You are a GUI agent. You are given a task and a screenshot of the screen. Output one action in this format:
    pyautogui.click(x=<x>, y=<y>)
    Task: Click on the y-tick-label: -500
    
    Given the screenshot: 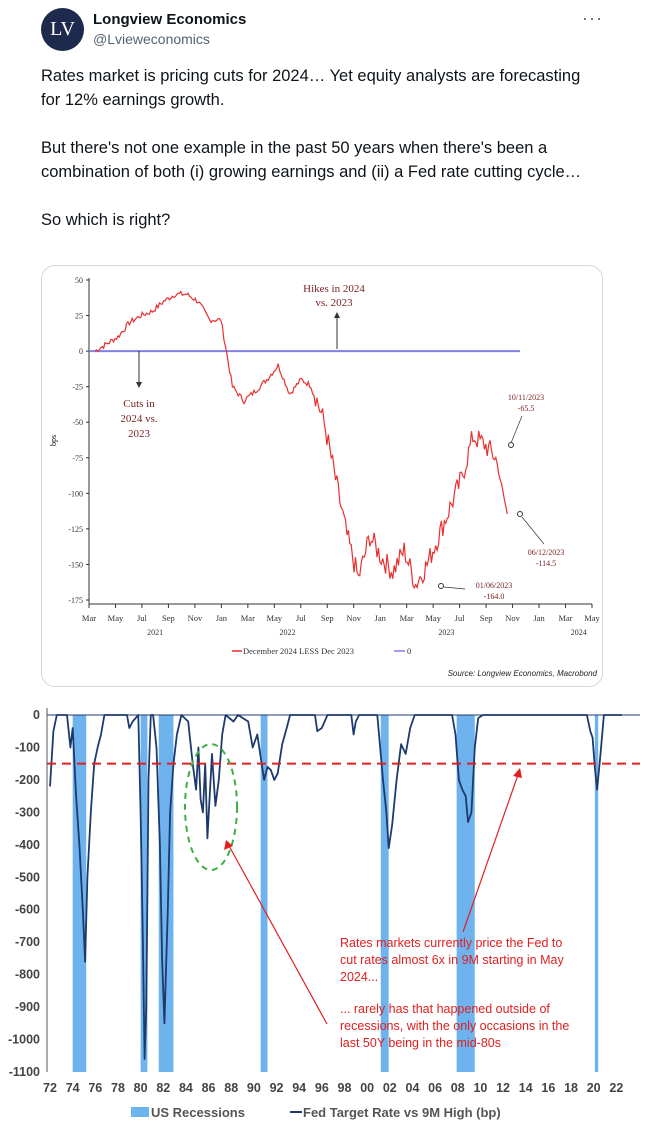 What is the action you would take?
    pyautogui.click(x=27, y=877)
    